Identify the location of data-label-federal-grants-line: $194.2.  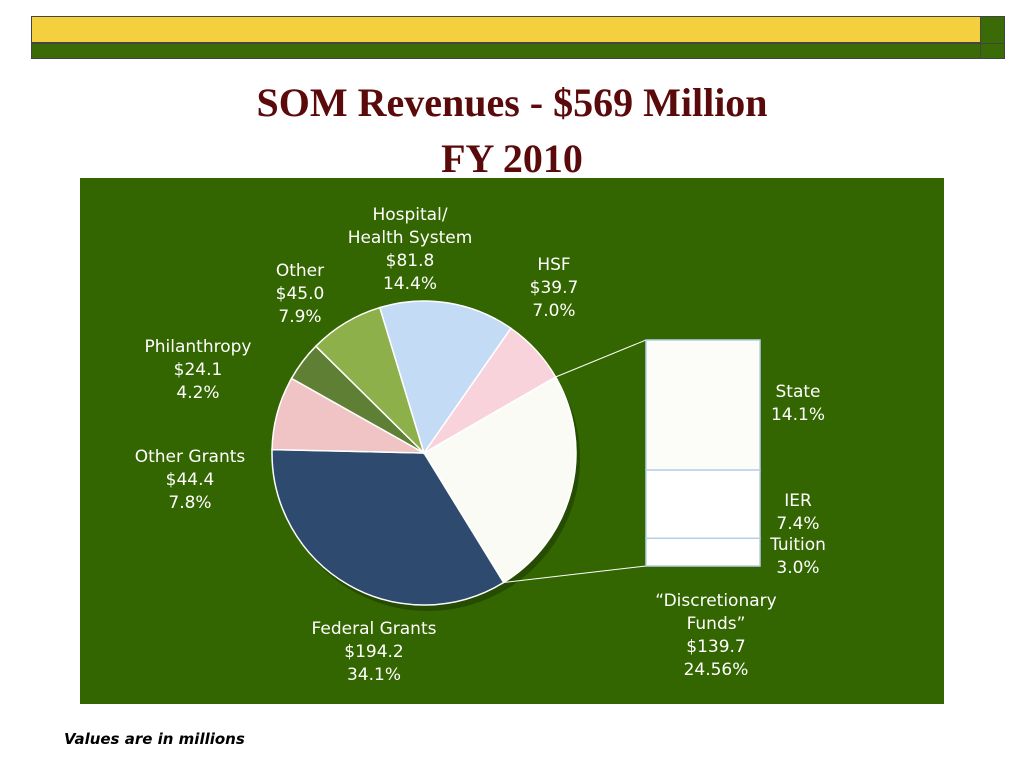
(373, 652).